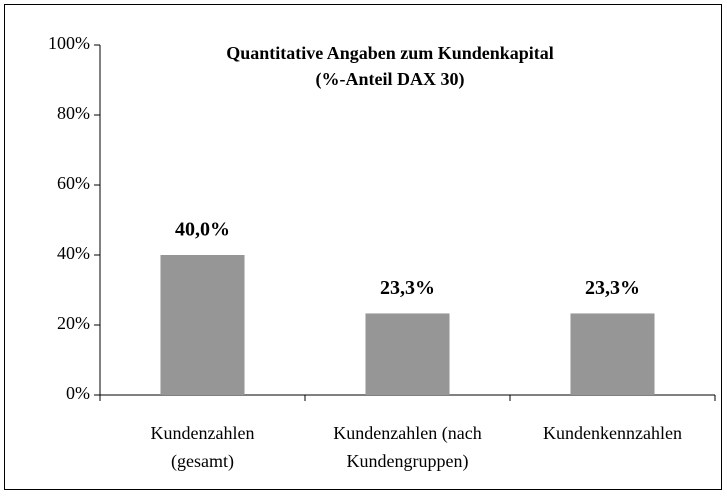 This screenshot has height=496, width=727. I want to click on x-tick-label: Kundenzahlen (nach, so click(407, 433).